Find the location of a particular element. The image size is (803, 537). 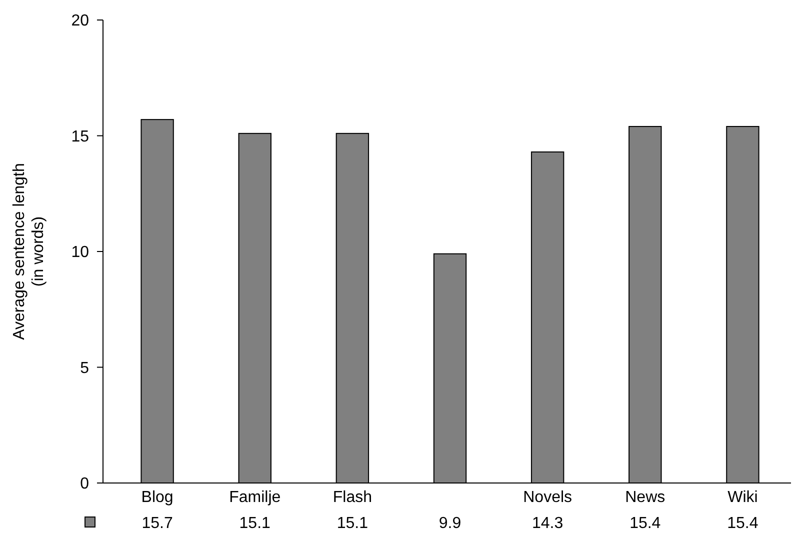

x-tick-label: Wiki is located at coordinates (743, 497).